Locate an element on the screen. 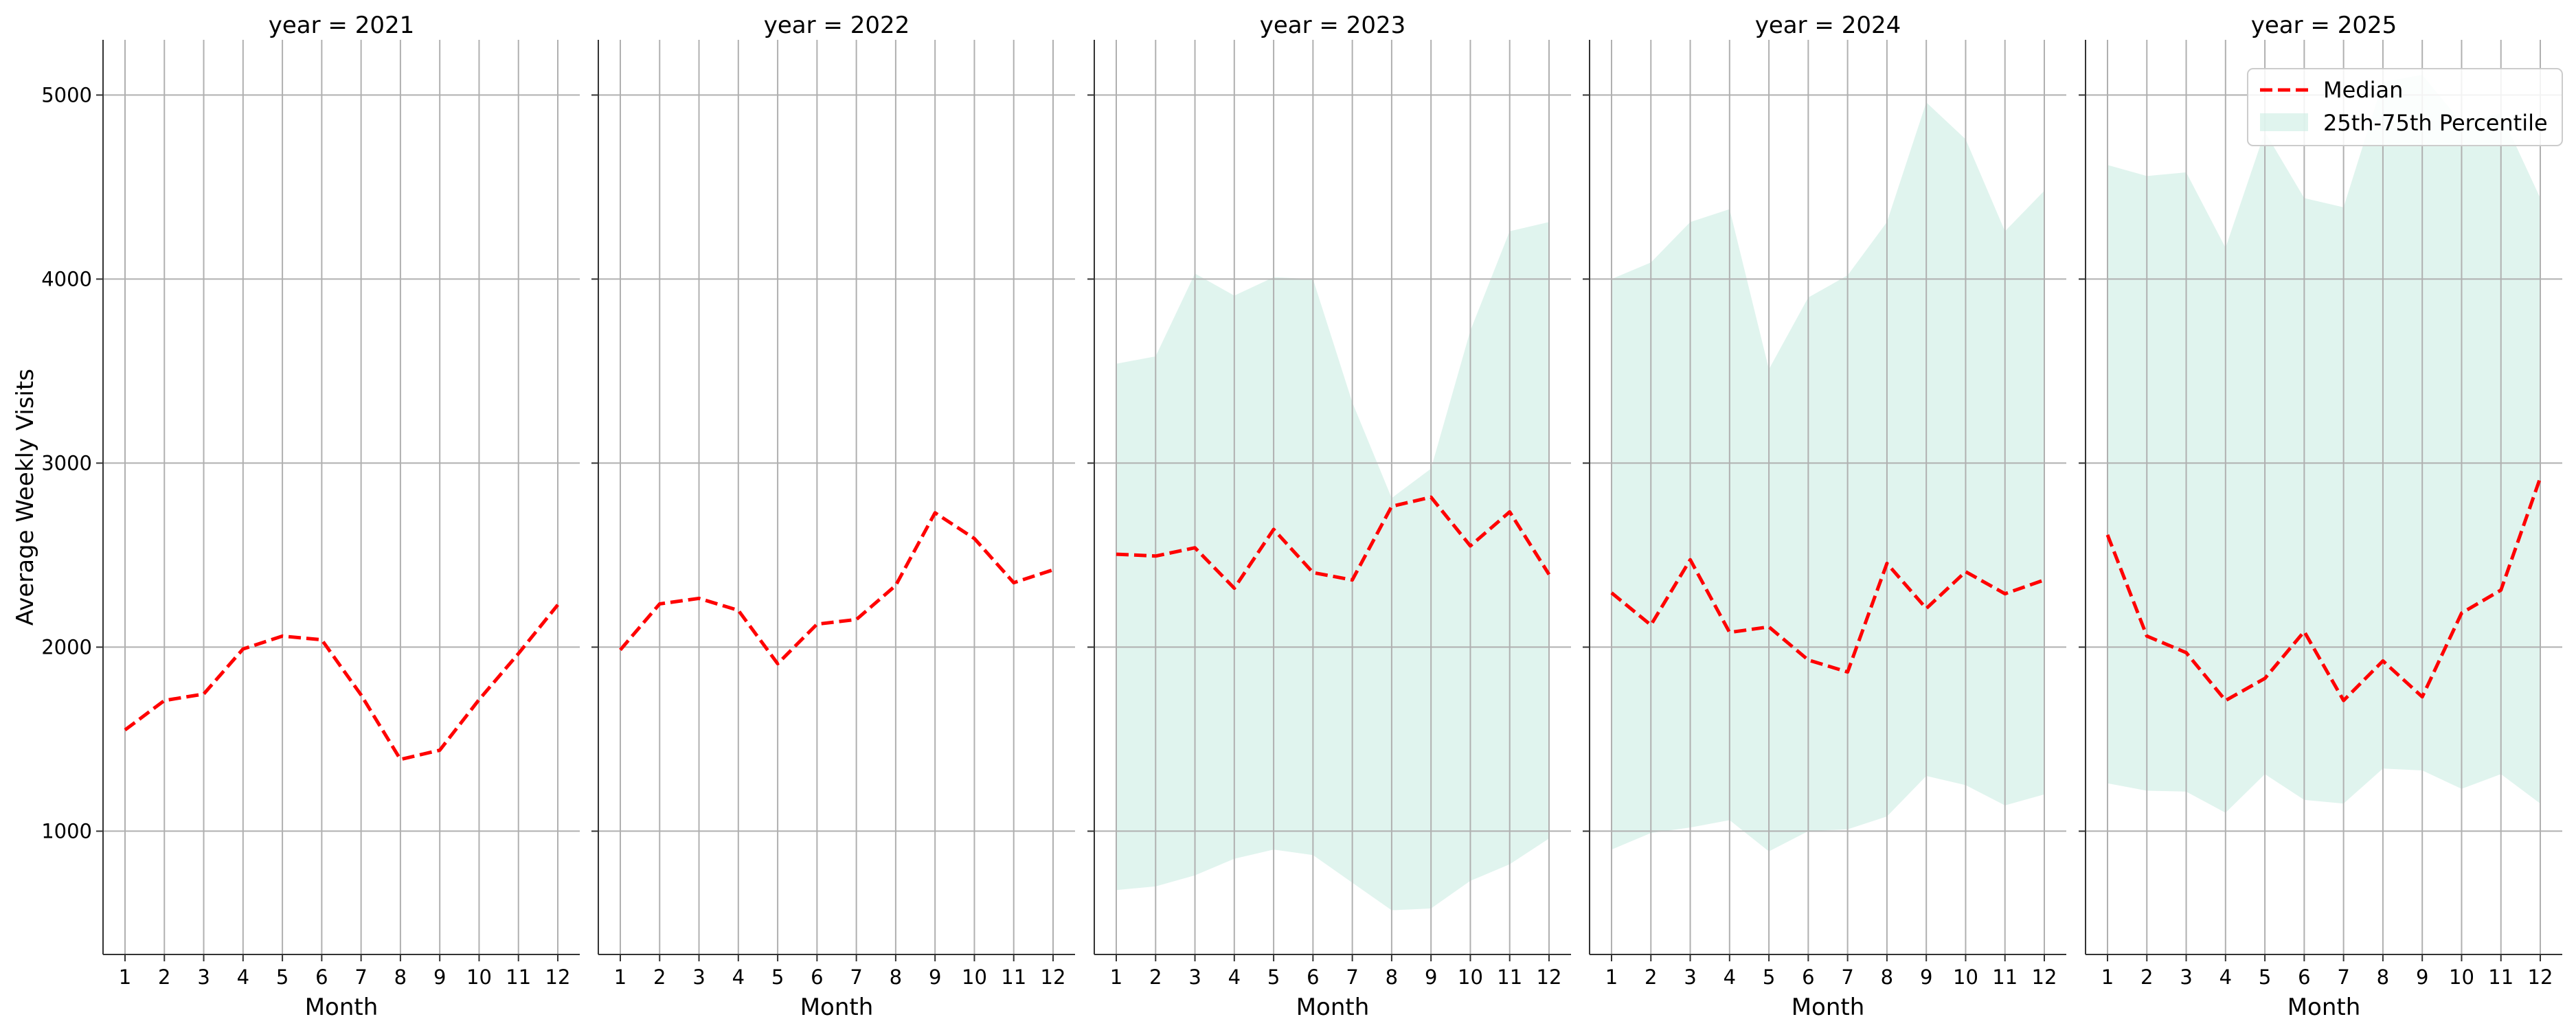 Image resolution: width=2576 pixels, height=1030 pixels. y-axis-label: Average Weekly Visits is located at coordinates (25, 497).